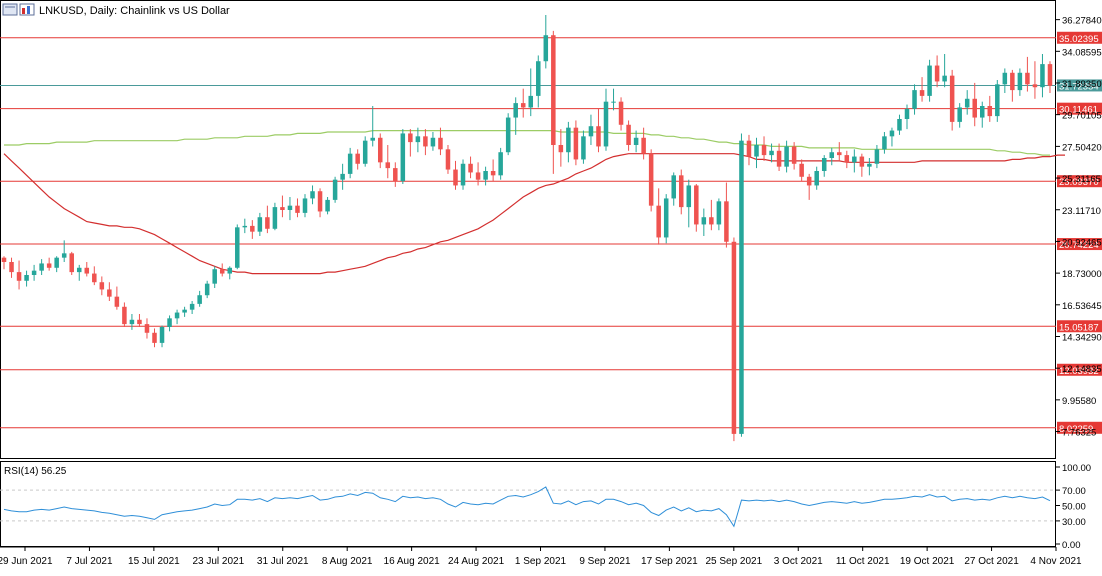  Describe the element at coordinates (733, 561) in the screenshot. I see `time-axis-label: 25 Sep 2021` at that location.